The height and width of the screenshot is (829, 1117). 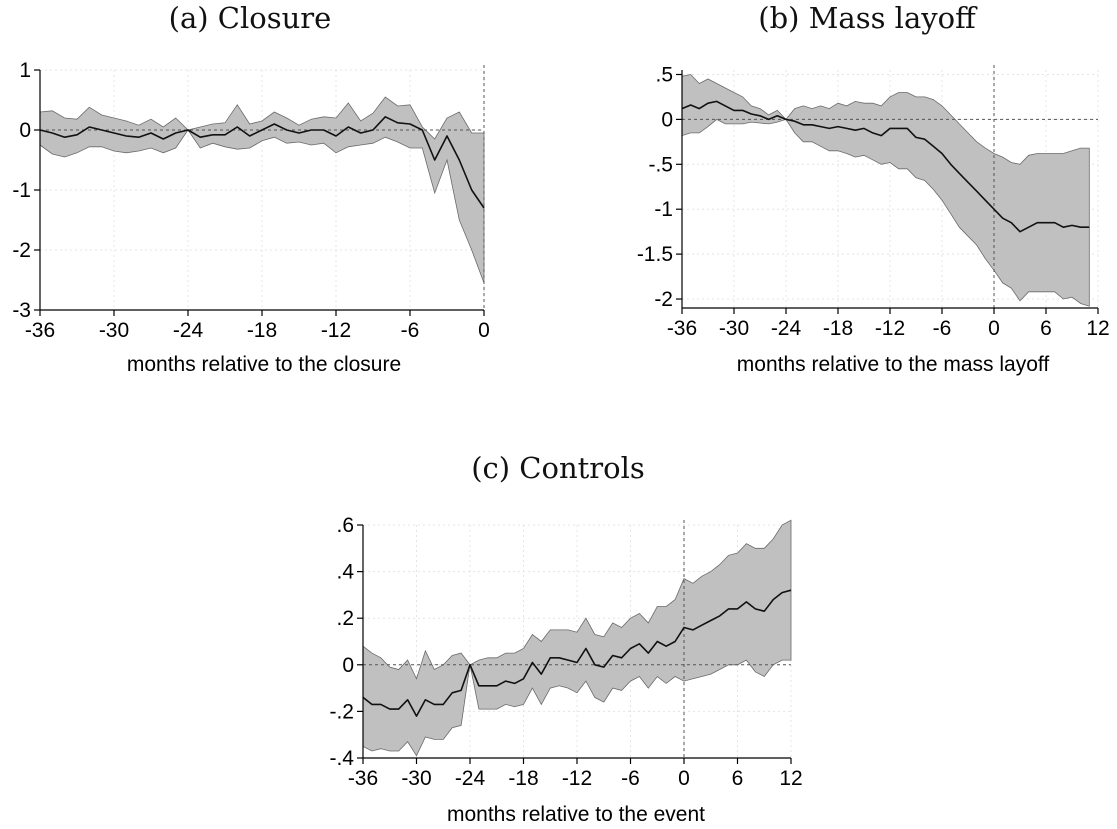 What do you see at coordinates (470, 778) in the screenshot?
I see `x-tick-label-controls-2: -24` at bounding box center [470, 778].